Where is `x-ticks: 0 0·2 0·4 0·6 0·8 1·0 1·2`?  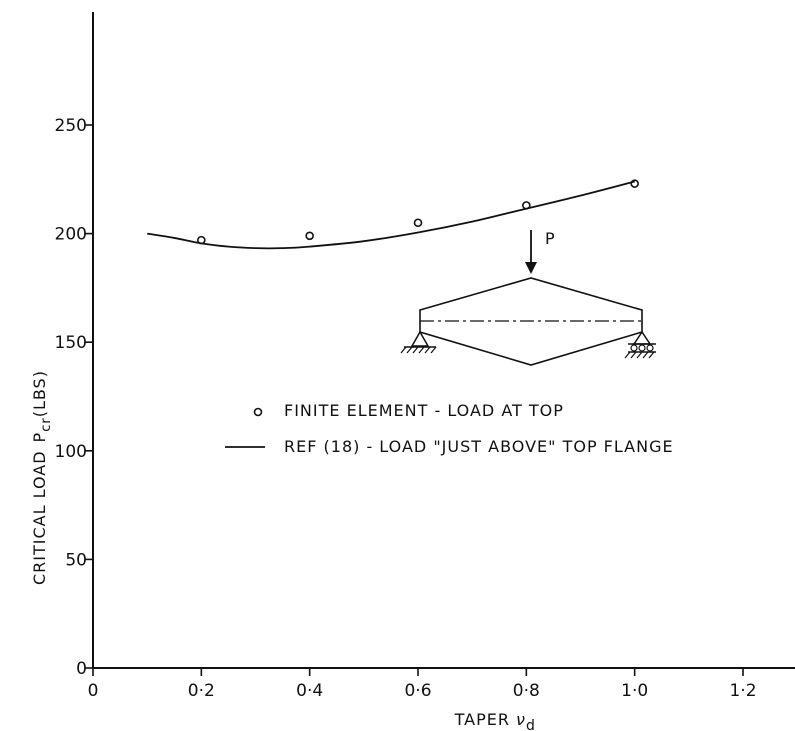
x-ticks: 0 0·2 0·4 0·6 0·8 1·0 1·2 is located at coordinates (422, 684).